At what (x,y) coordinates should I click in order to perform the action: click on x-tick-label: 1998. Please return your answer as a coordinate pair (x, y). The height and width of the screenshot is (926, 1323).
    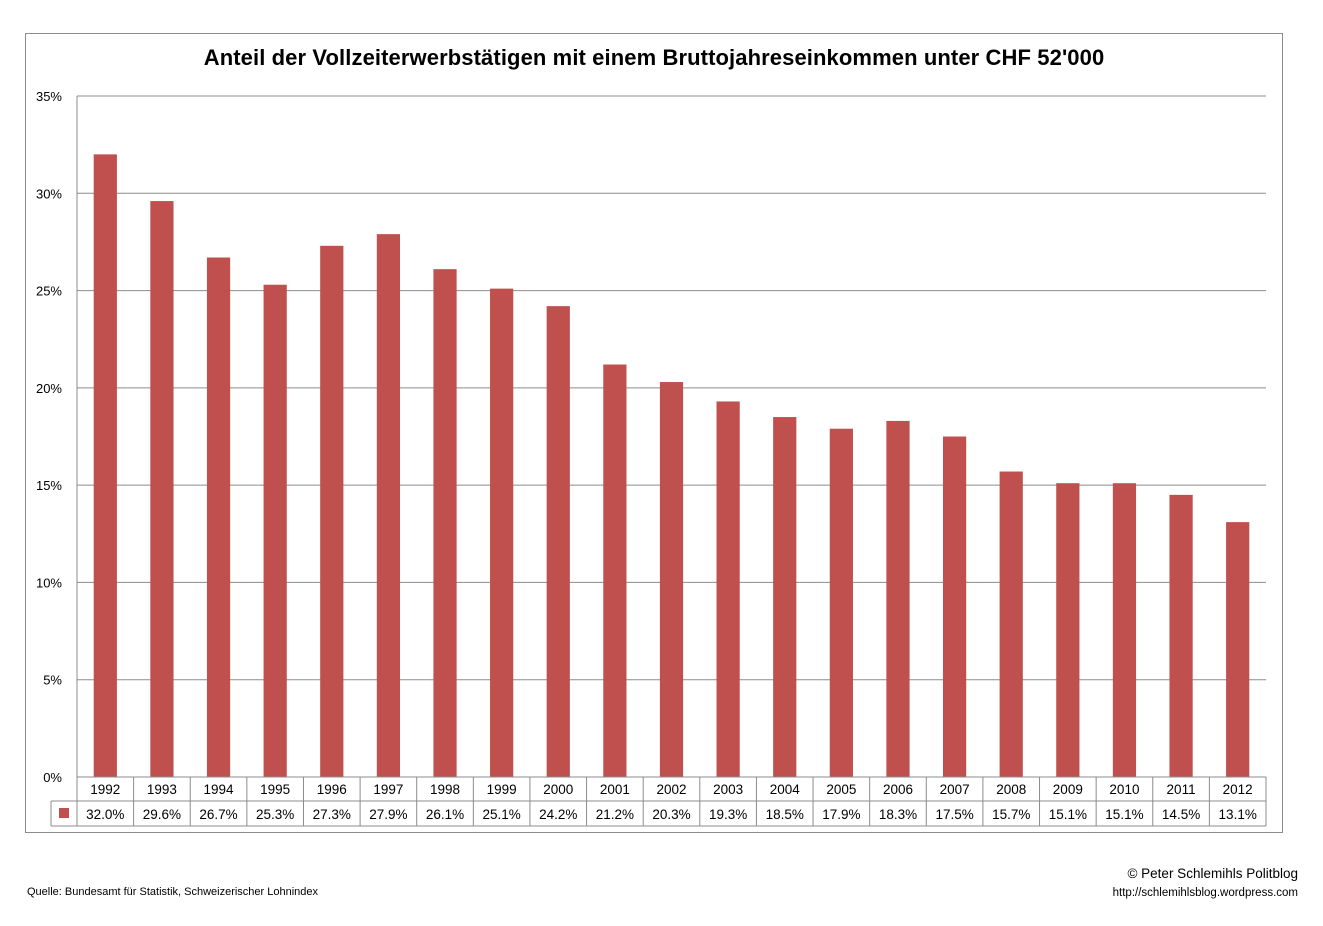
    Looking at the image, I should click on (445, 789).